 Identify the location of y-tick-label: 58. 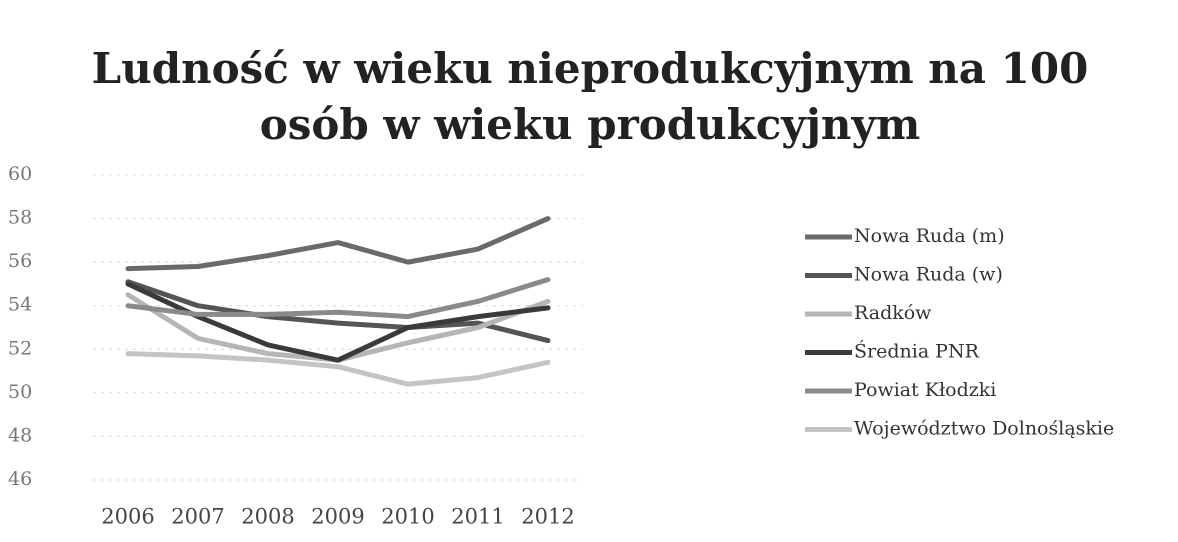
(20, 218).